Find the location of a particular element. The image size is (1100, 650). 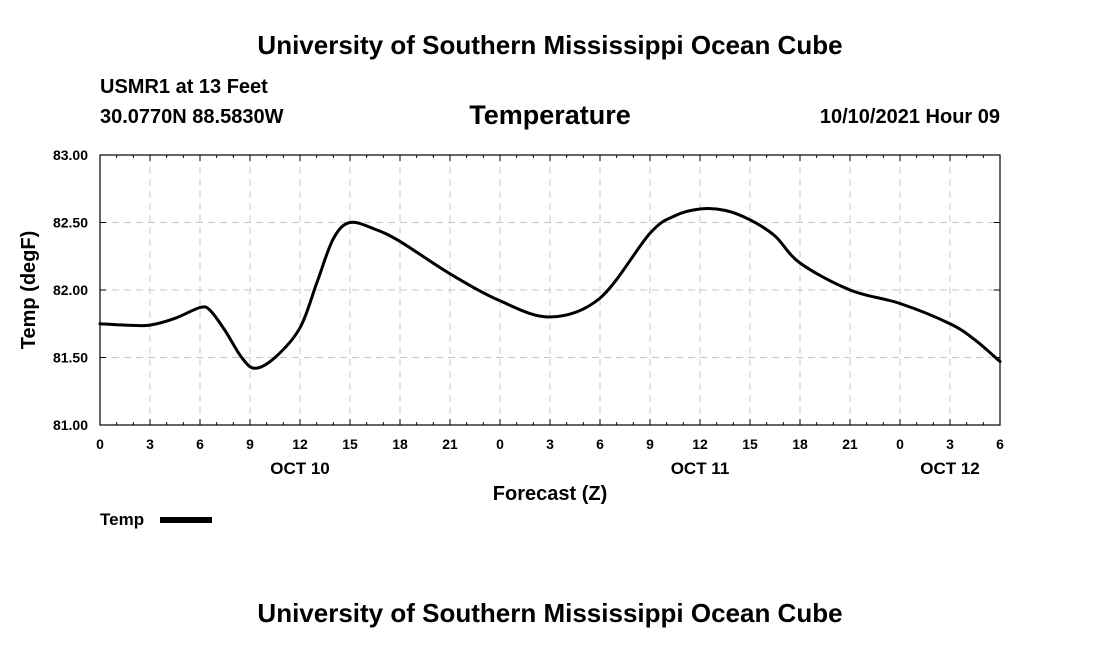

legend-label: Temp is located at coordinates (122, 519).